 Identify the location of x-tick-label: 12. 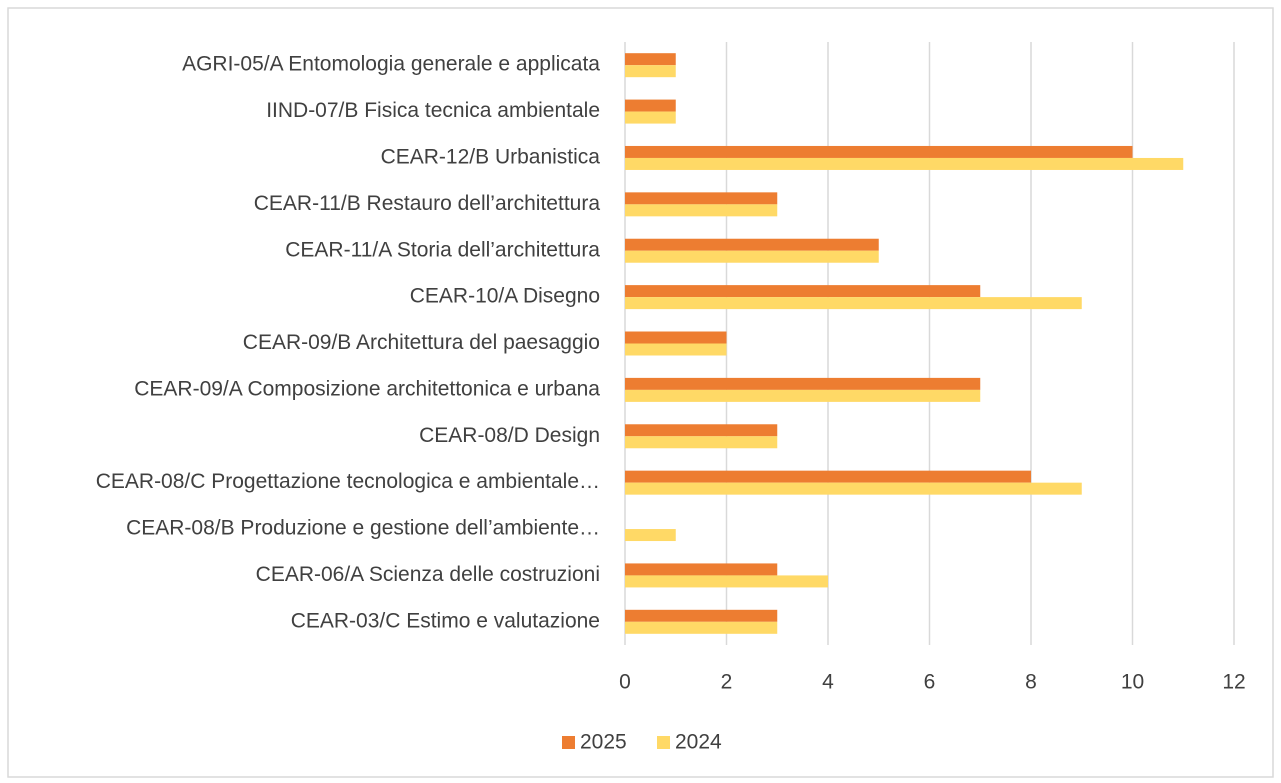
(1233, 682).